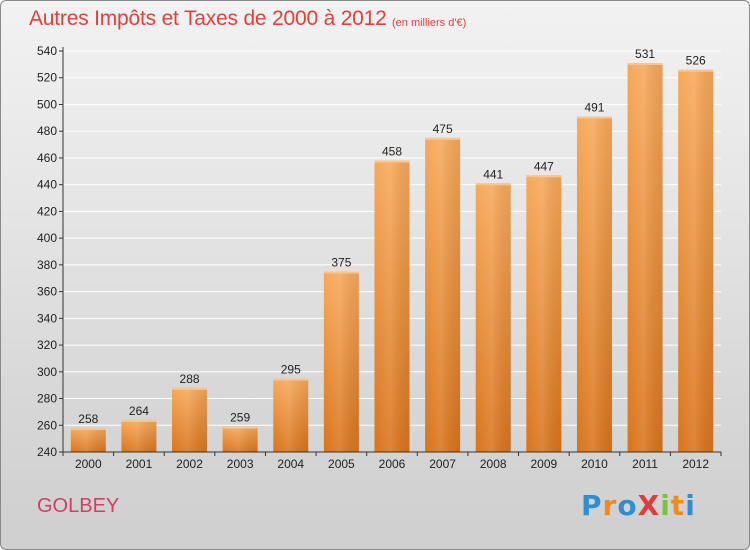 The height and width of the screenshot is (550, 750). I want to click on x-tick-label: 2009, so click(543, 464).